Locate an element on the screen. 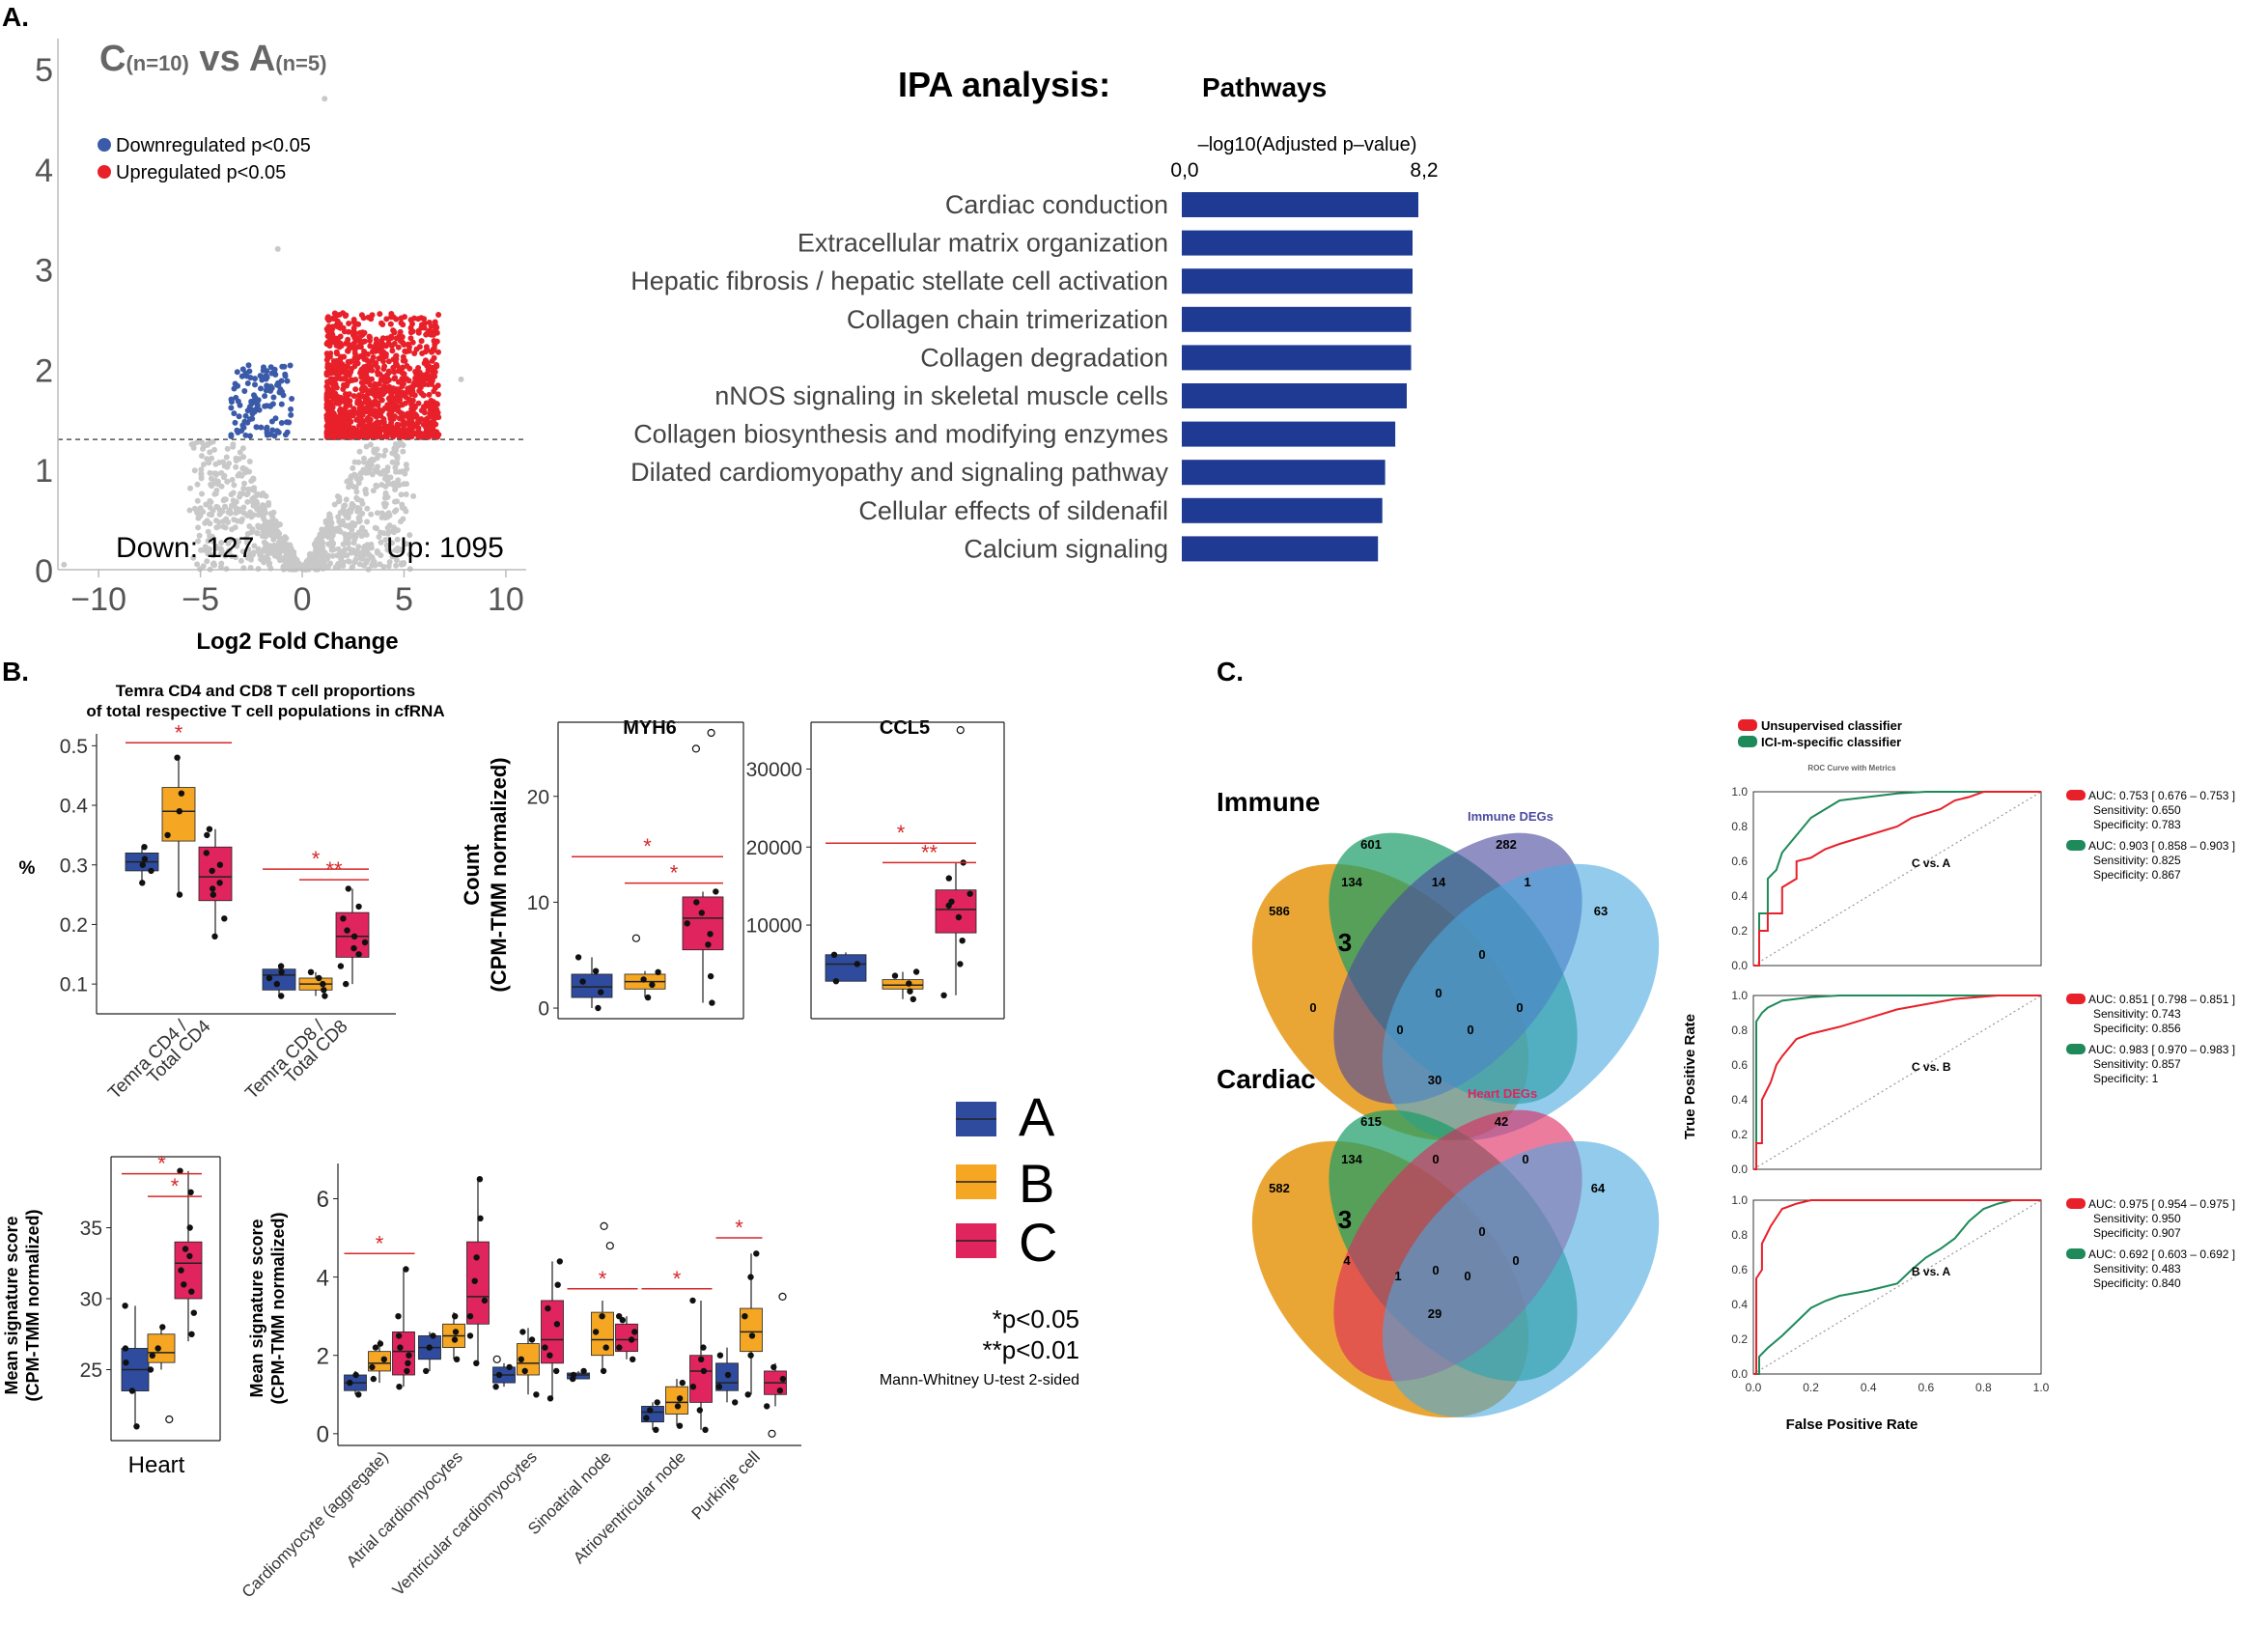 This screenshot has height=1626, width=2268. roc-y-tick-label: 1.0 is located at coordinates (1740, 995).